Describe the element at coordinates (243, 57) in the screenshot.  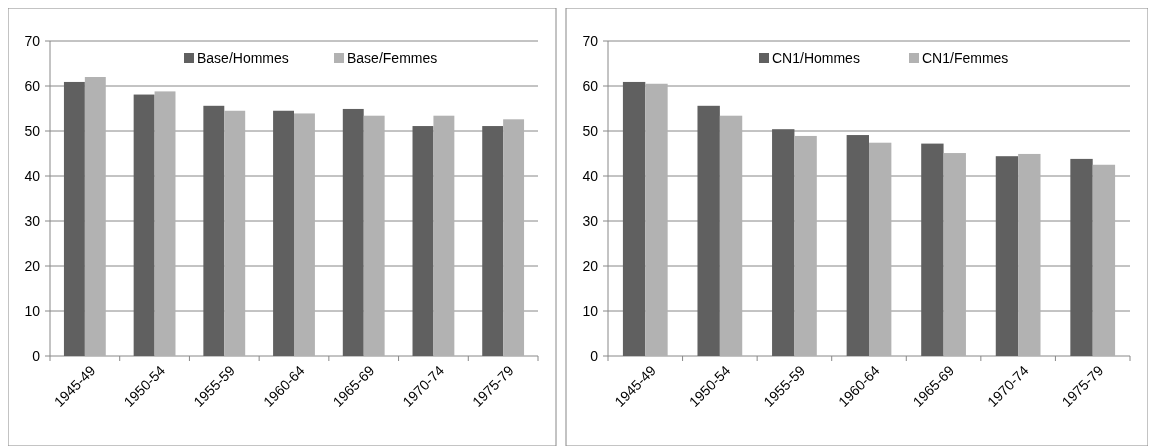
I see `legend-label: Base/Hommes` at that location.